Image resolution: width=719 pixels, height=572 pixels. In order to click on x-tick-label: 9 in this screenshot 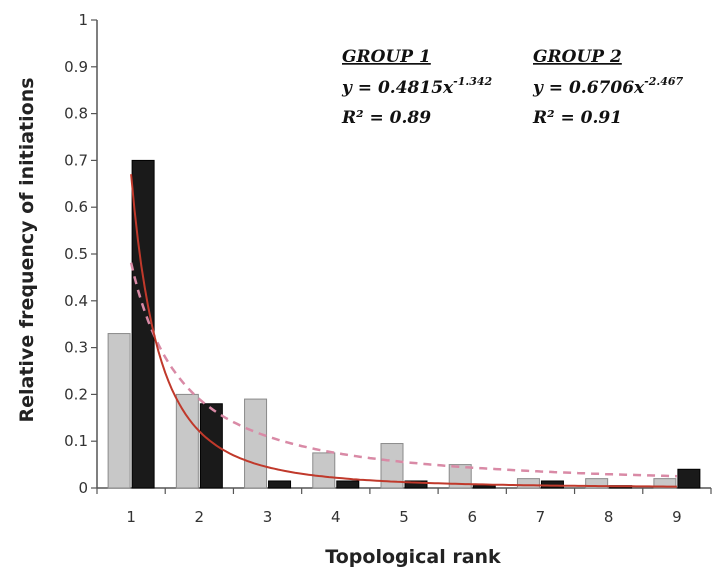, I will do `click(677, 517)`.